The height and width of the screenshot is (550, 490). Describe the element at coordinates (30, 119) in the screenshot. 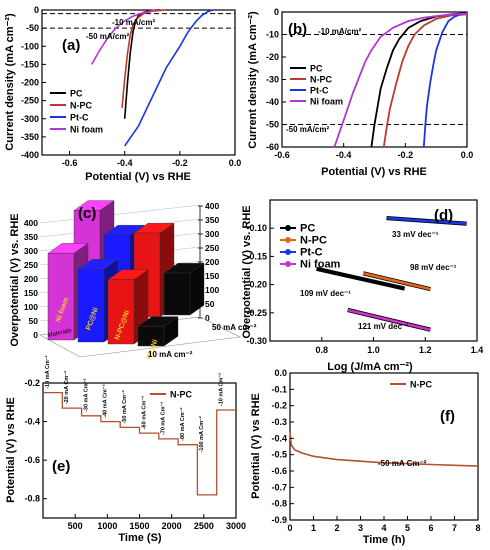

I see `a-ytick-label: -300` at that location.